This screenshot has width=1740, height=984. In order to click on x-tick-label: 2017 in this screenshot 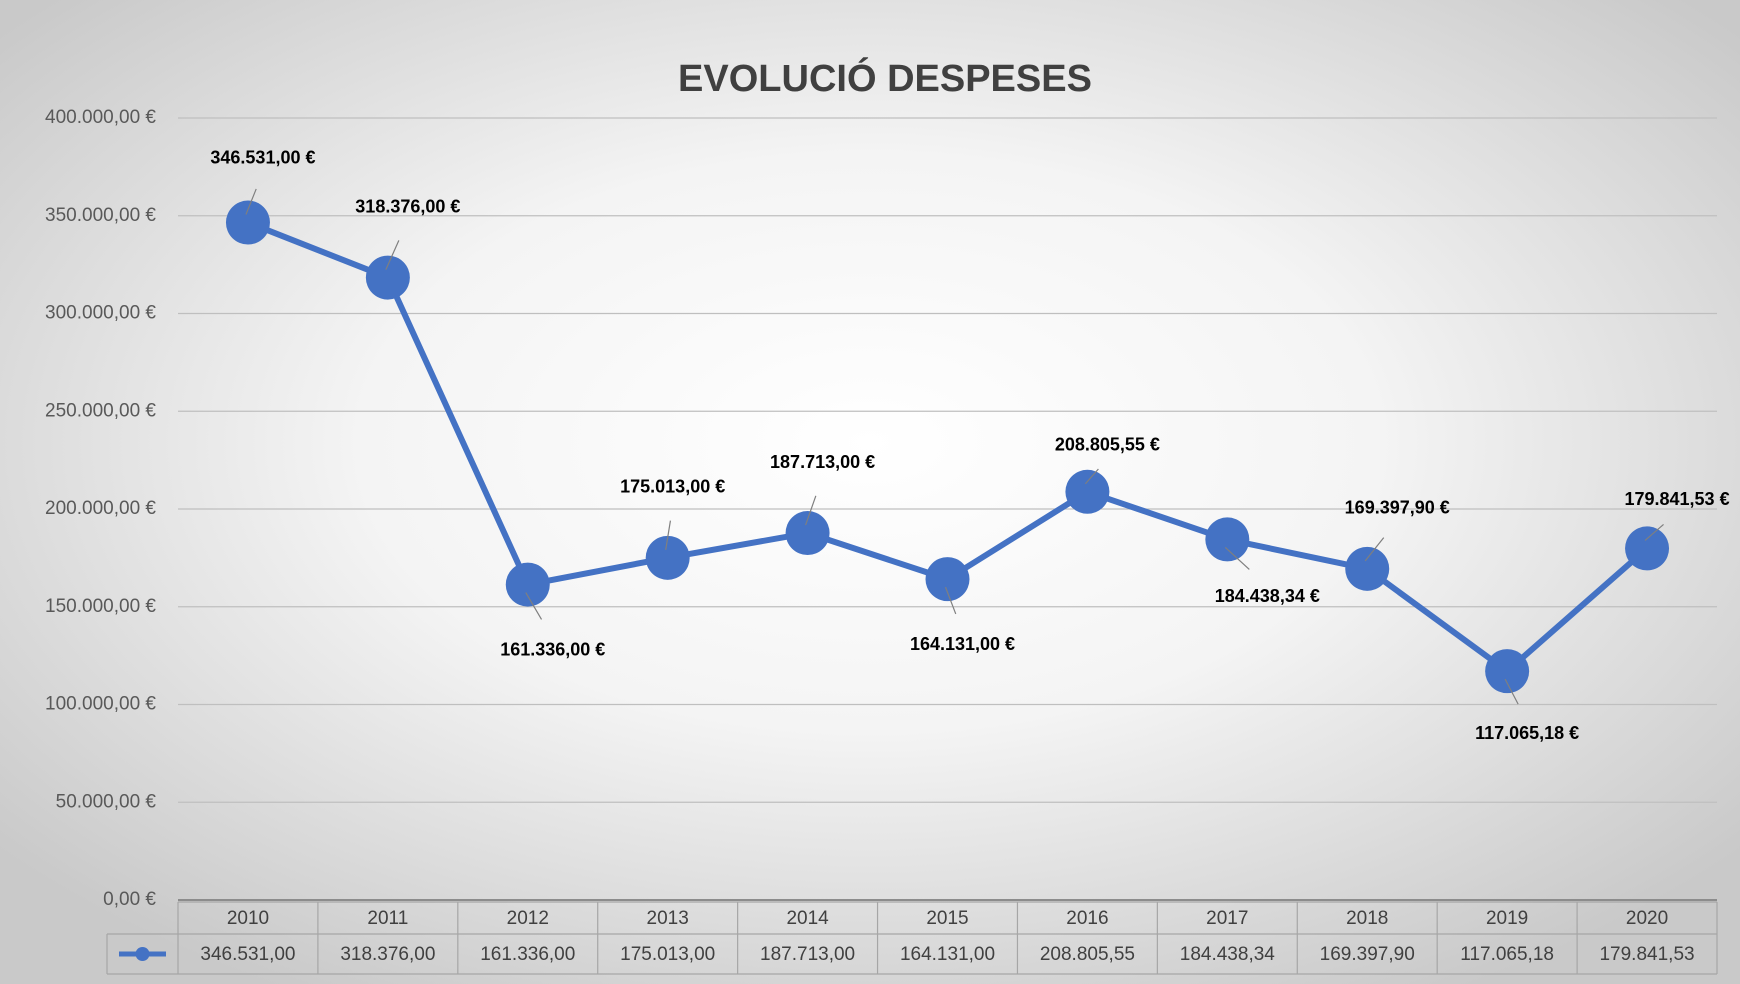, I will do `click(1227, 918)`.